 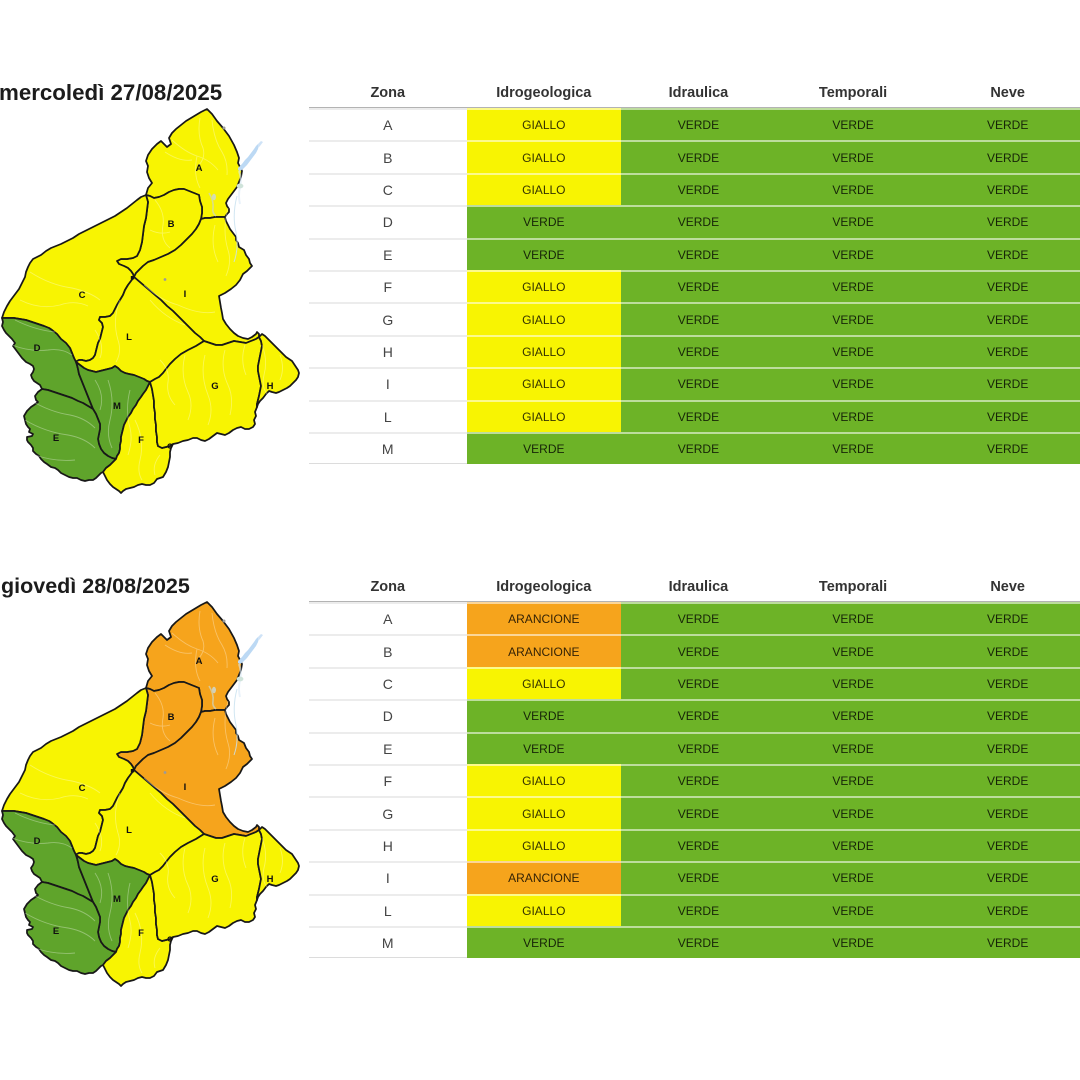 What do you see at coordinates (185, 294) in the screenshot?
I see `svg-text: I` at bounding box center [185, 294].